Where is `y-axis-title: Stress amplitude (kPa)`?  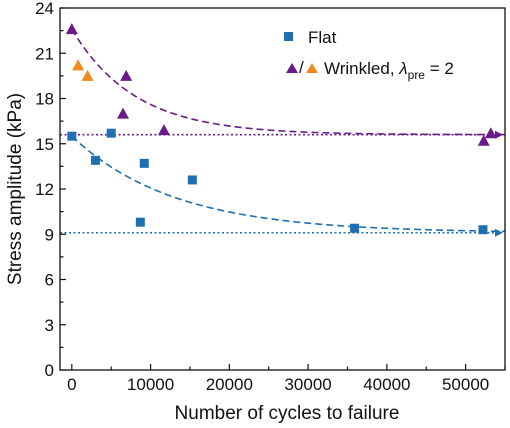 y-axis-title: Stress amplitude (kPa) is located at coordinates (15, 189).